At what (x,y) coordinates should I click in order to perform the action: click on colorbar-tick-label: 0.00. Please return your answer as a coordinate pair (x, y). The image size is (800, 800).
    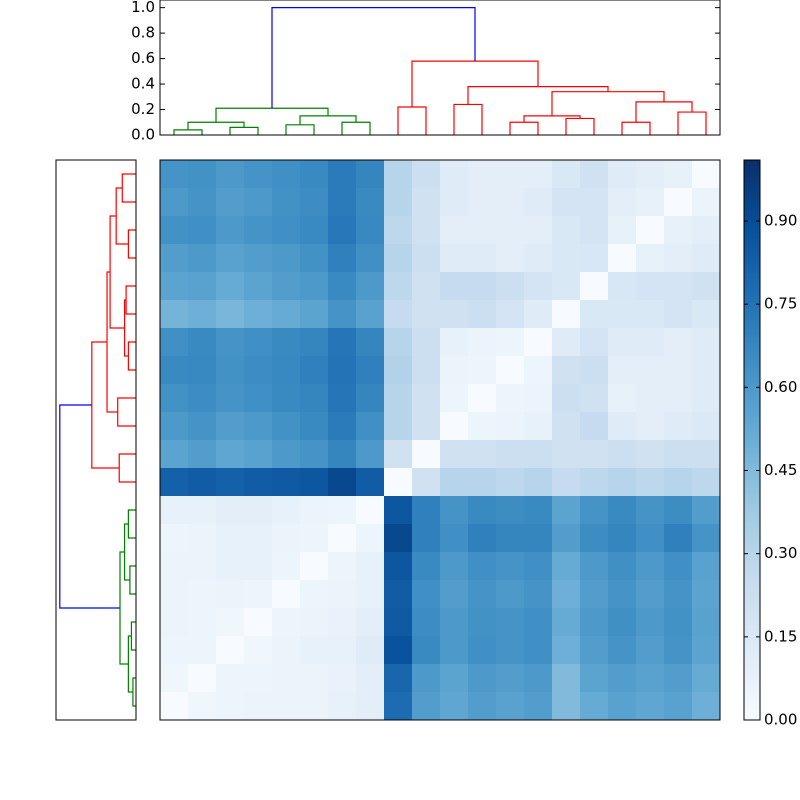
    Looking at the image, I should click on (780, 720).